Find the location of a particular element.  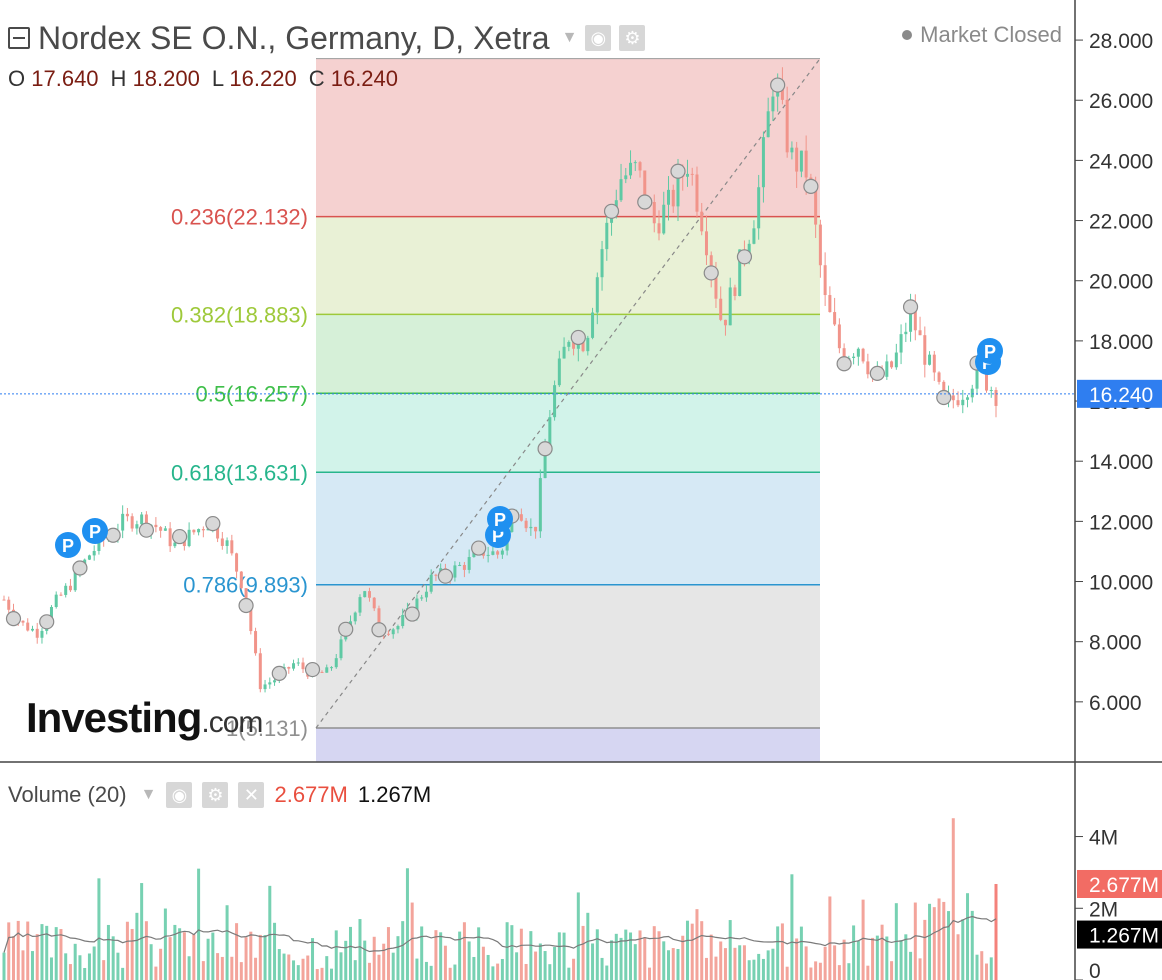

collapse-icon is located at coordinates (19, 38).